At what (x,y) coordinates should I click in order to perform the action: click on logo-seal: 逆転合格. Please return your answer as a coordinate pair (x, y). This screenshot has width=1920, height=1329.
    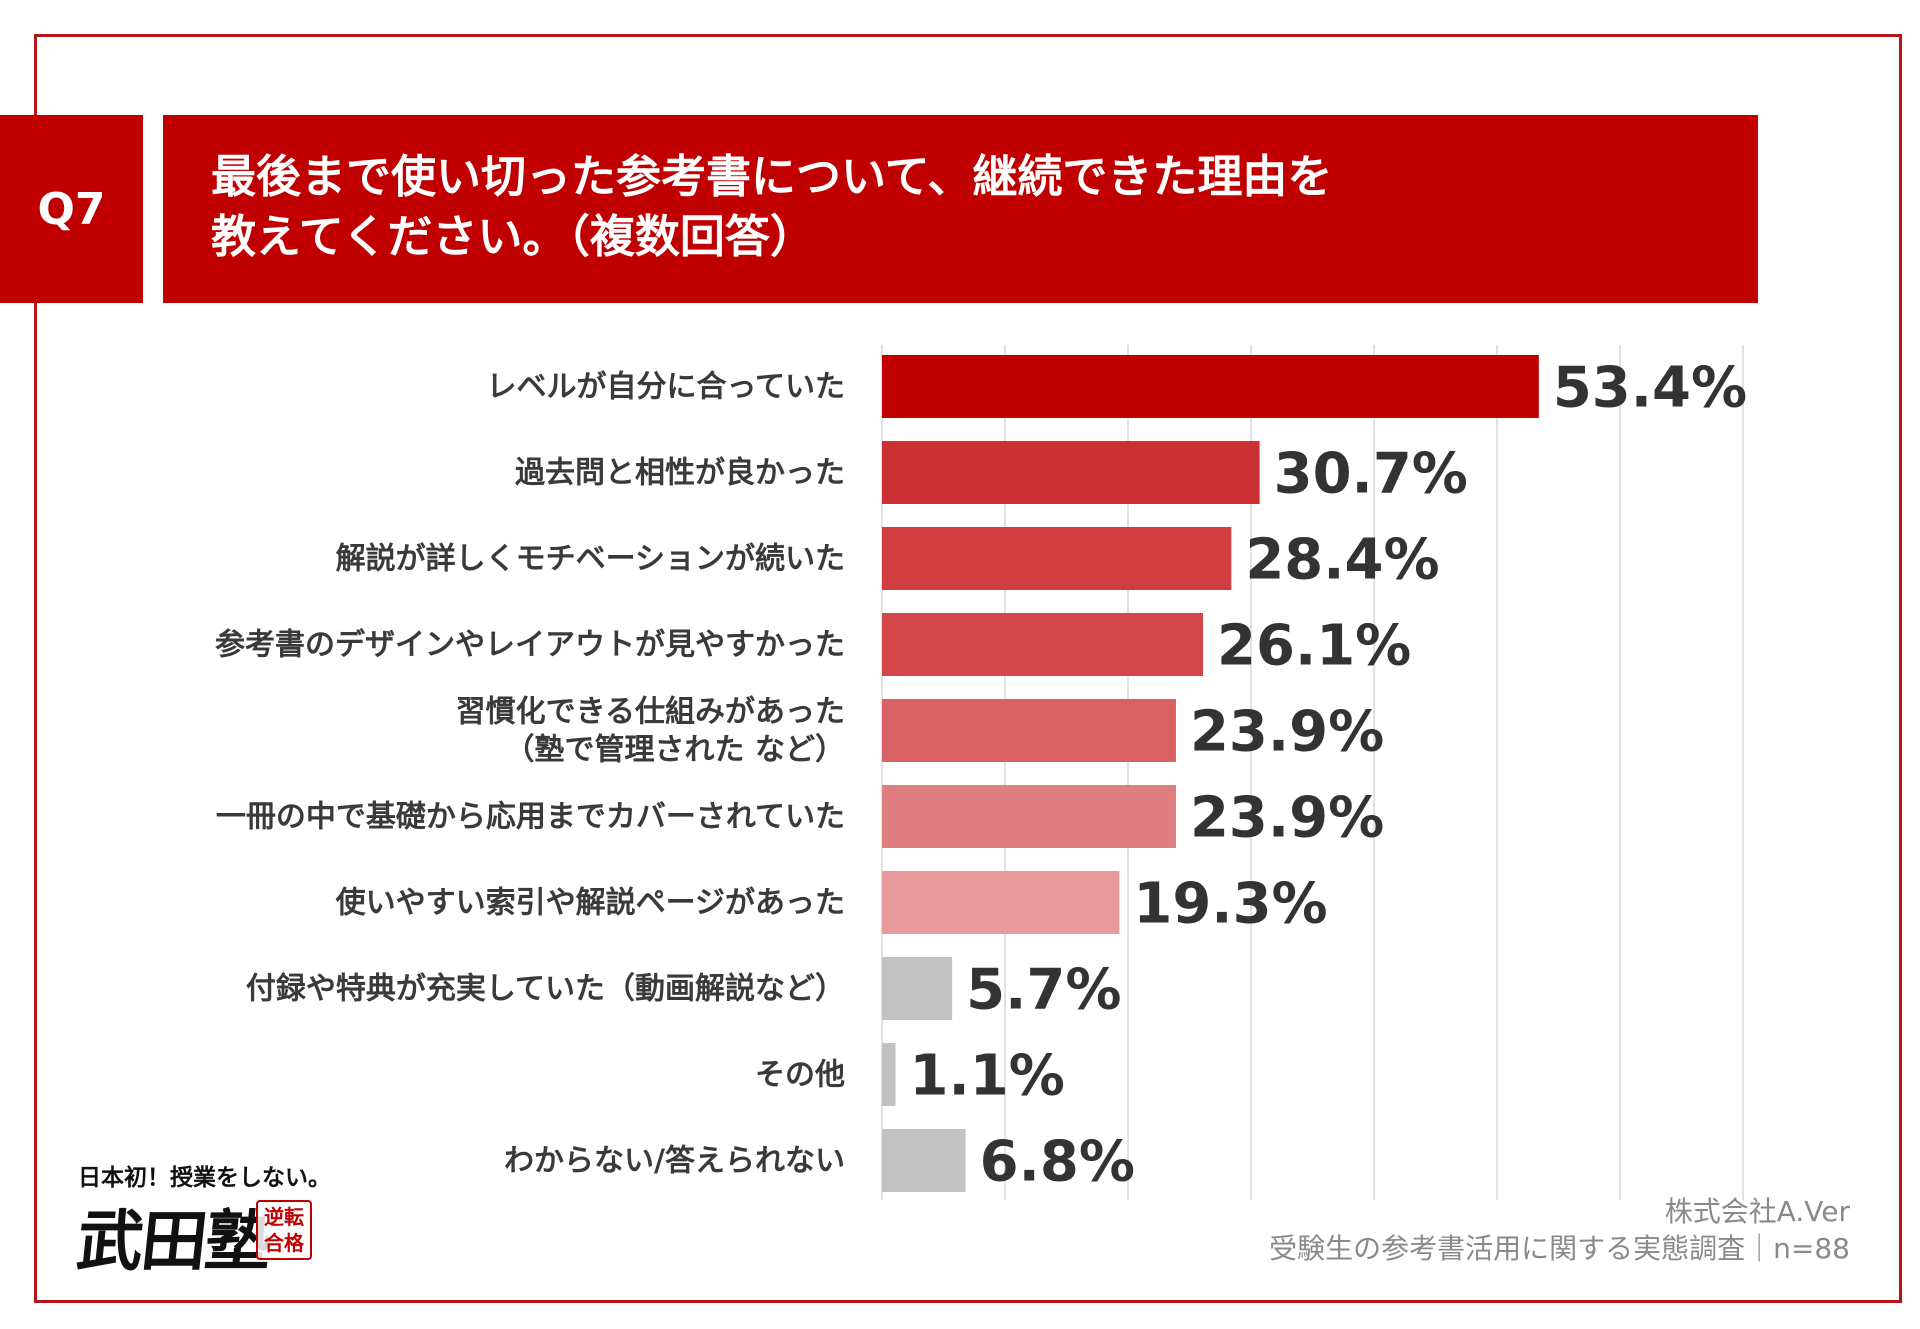
    Looking at the image, I should click on (284, 1230).